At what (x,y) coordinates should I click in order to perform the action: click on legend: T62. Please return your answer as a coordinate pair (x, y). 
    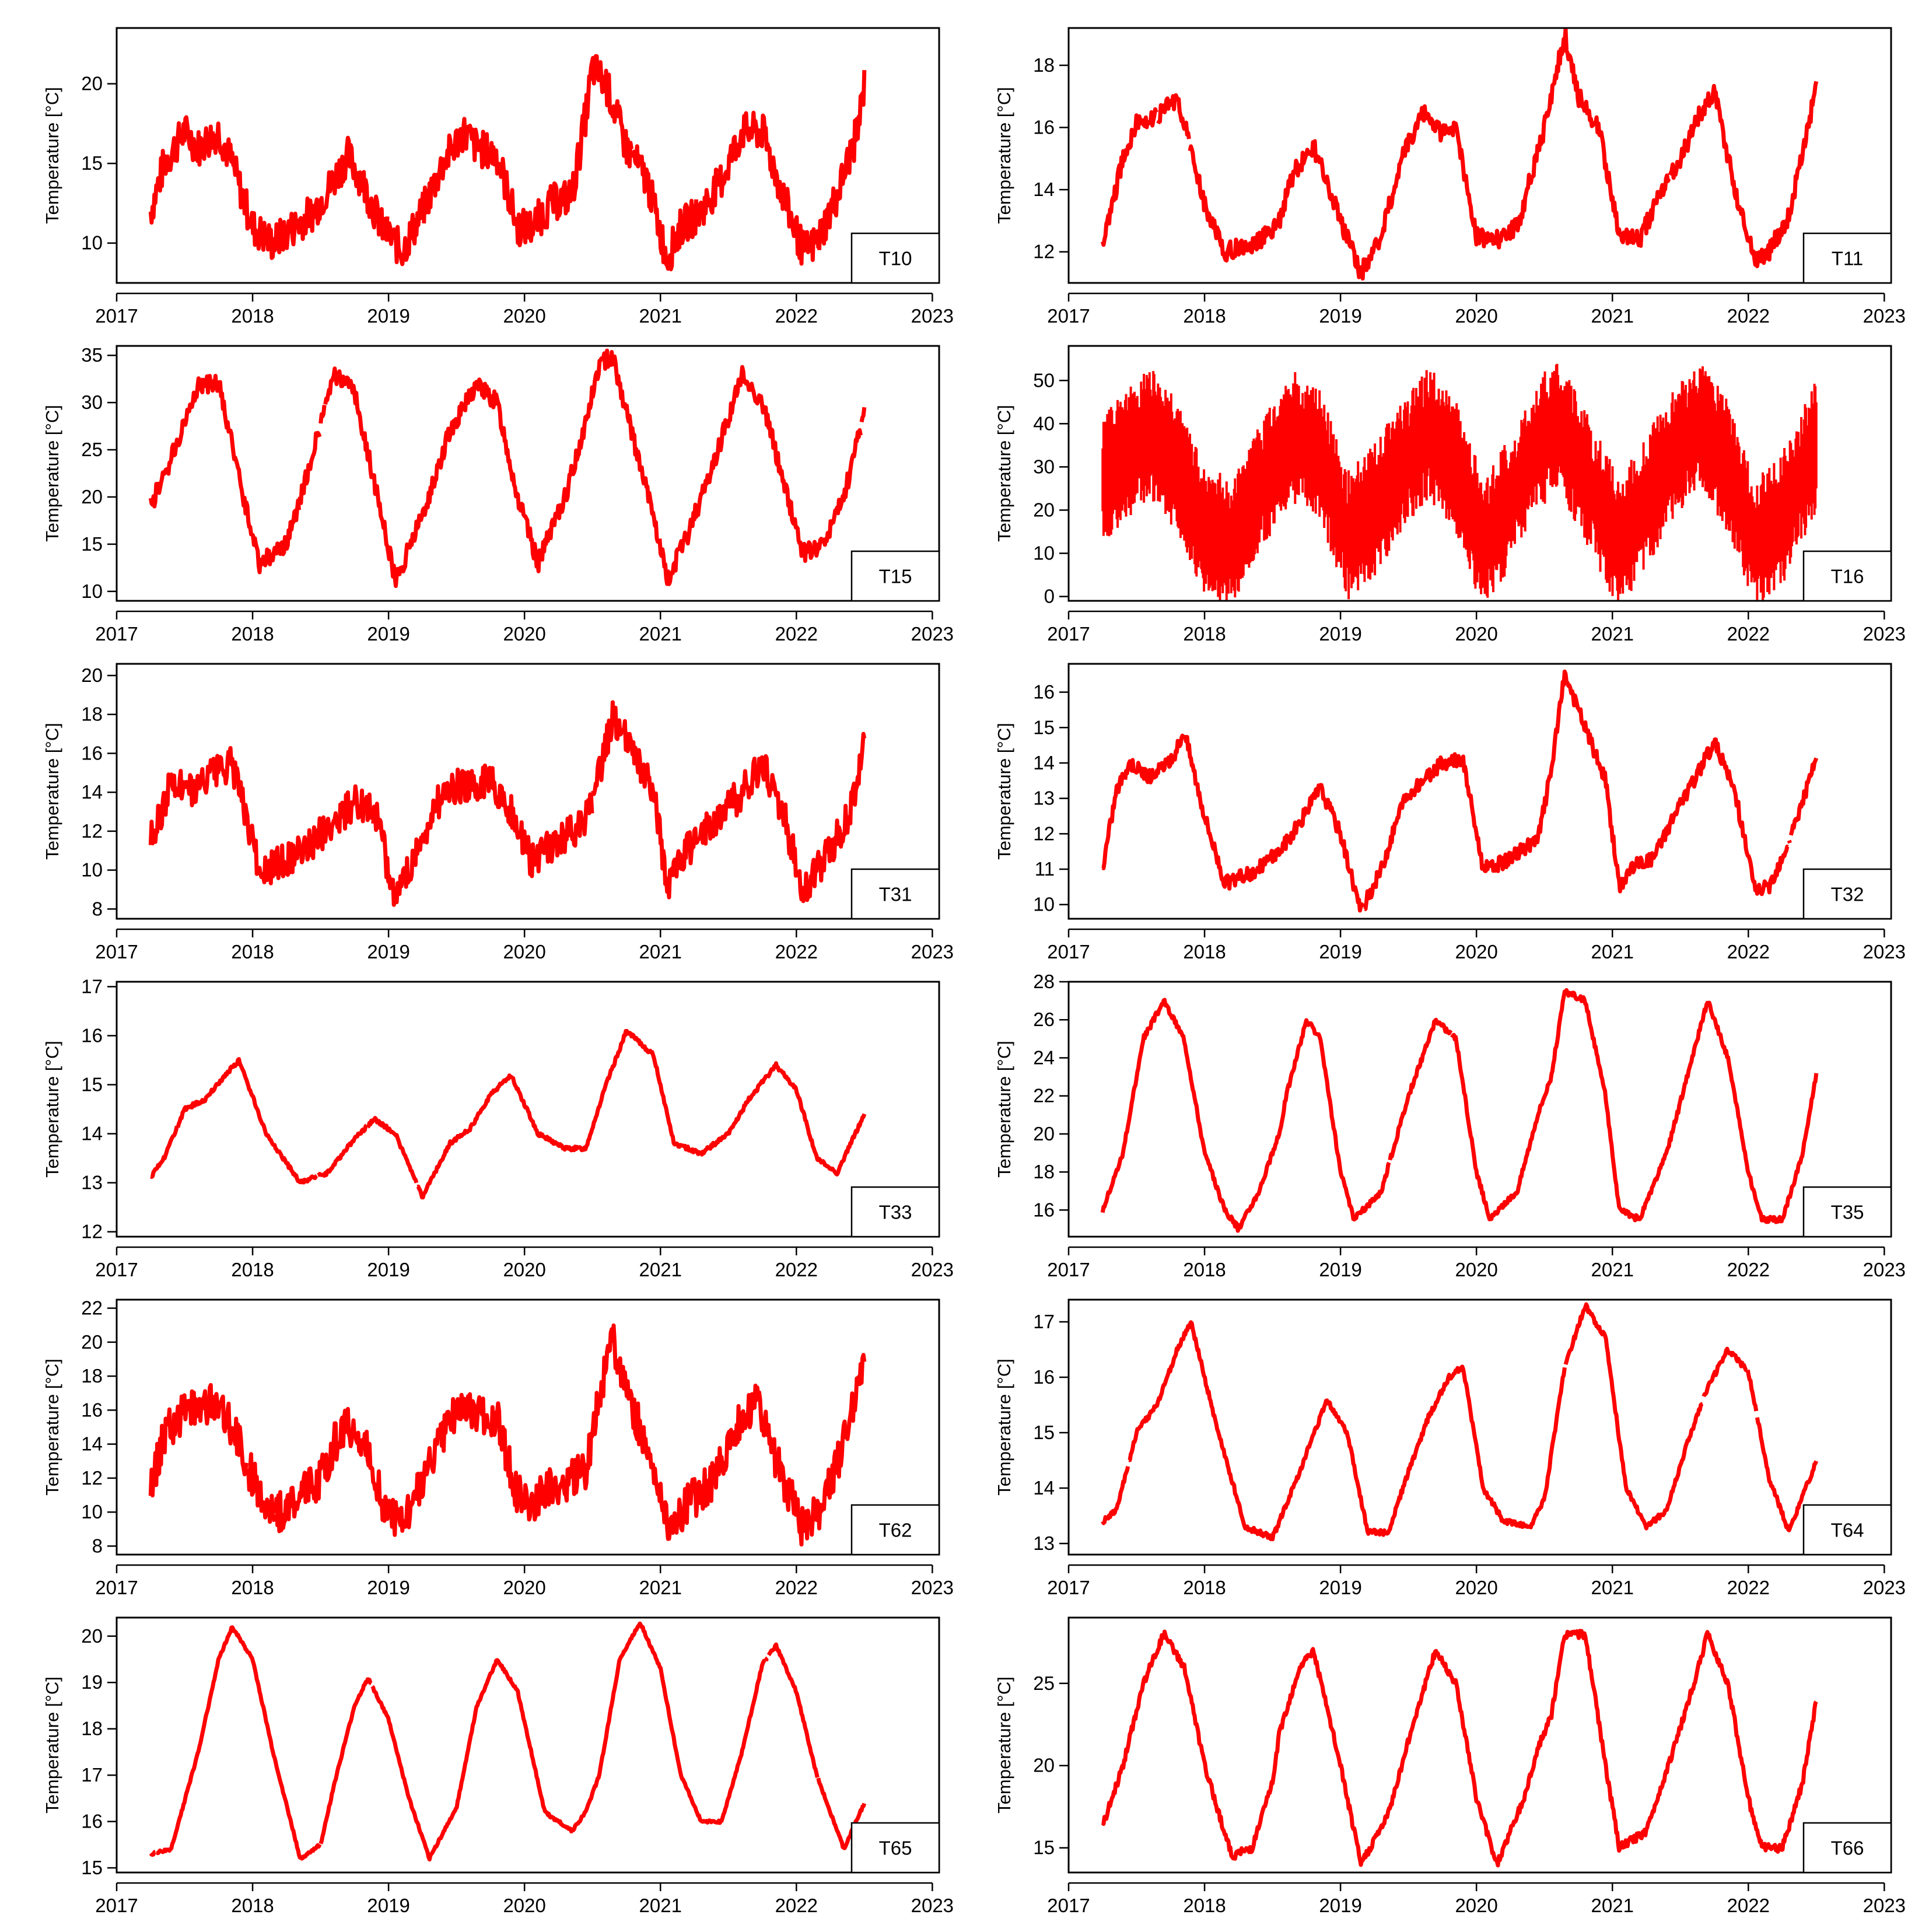
    Looking at the image, I should click on (895, 1530).